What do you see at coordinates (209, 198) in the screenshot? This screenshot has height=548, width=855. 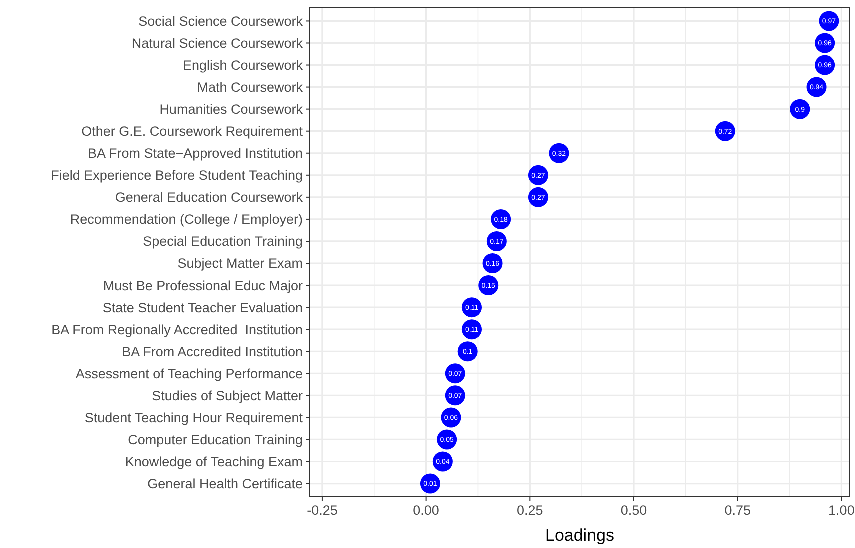 I see `y-tick-label: General Education Coursework` at bounding box center [209, 198].